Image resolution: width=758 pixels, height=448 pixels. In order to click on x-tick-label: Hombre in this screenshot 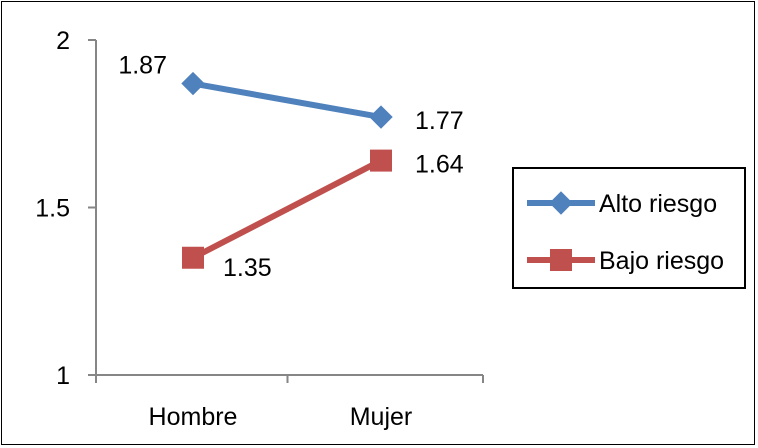, I will do `click(193, 417)`.